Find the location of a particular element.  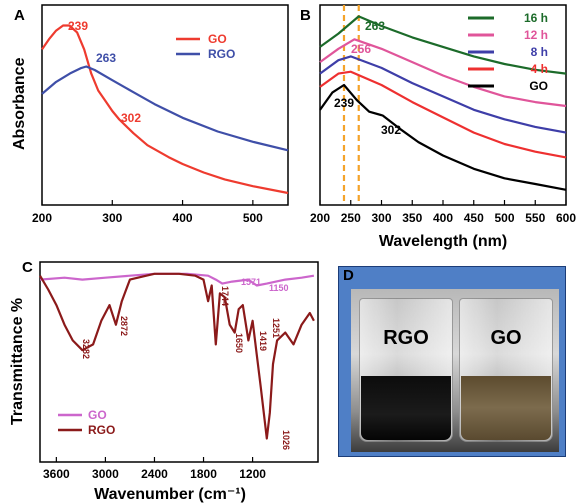

panel-b-label: B is located at coordinates (305, 15).